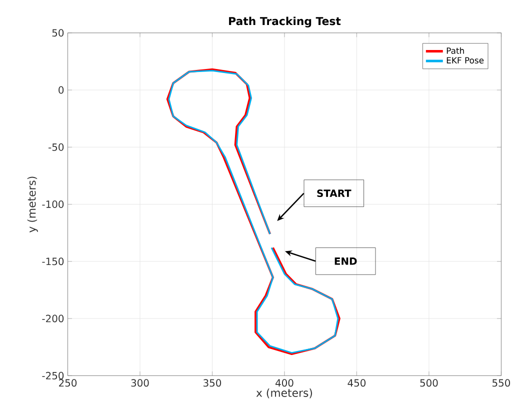 The height and width of the screenshot is (416, 514). I want to click on x-tick-label: 350, so click(213, 383).